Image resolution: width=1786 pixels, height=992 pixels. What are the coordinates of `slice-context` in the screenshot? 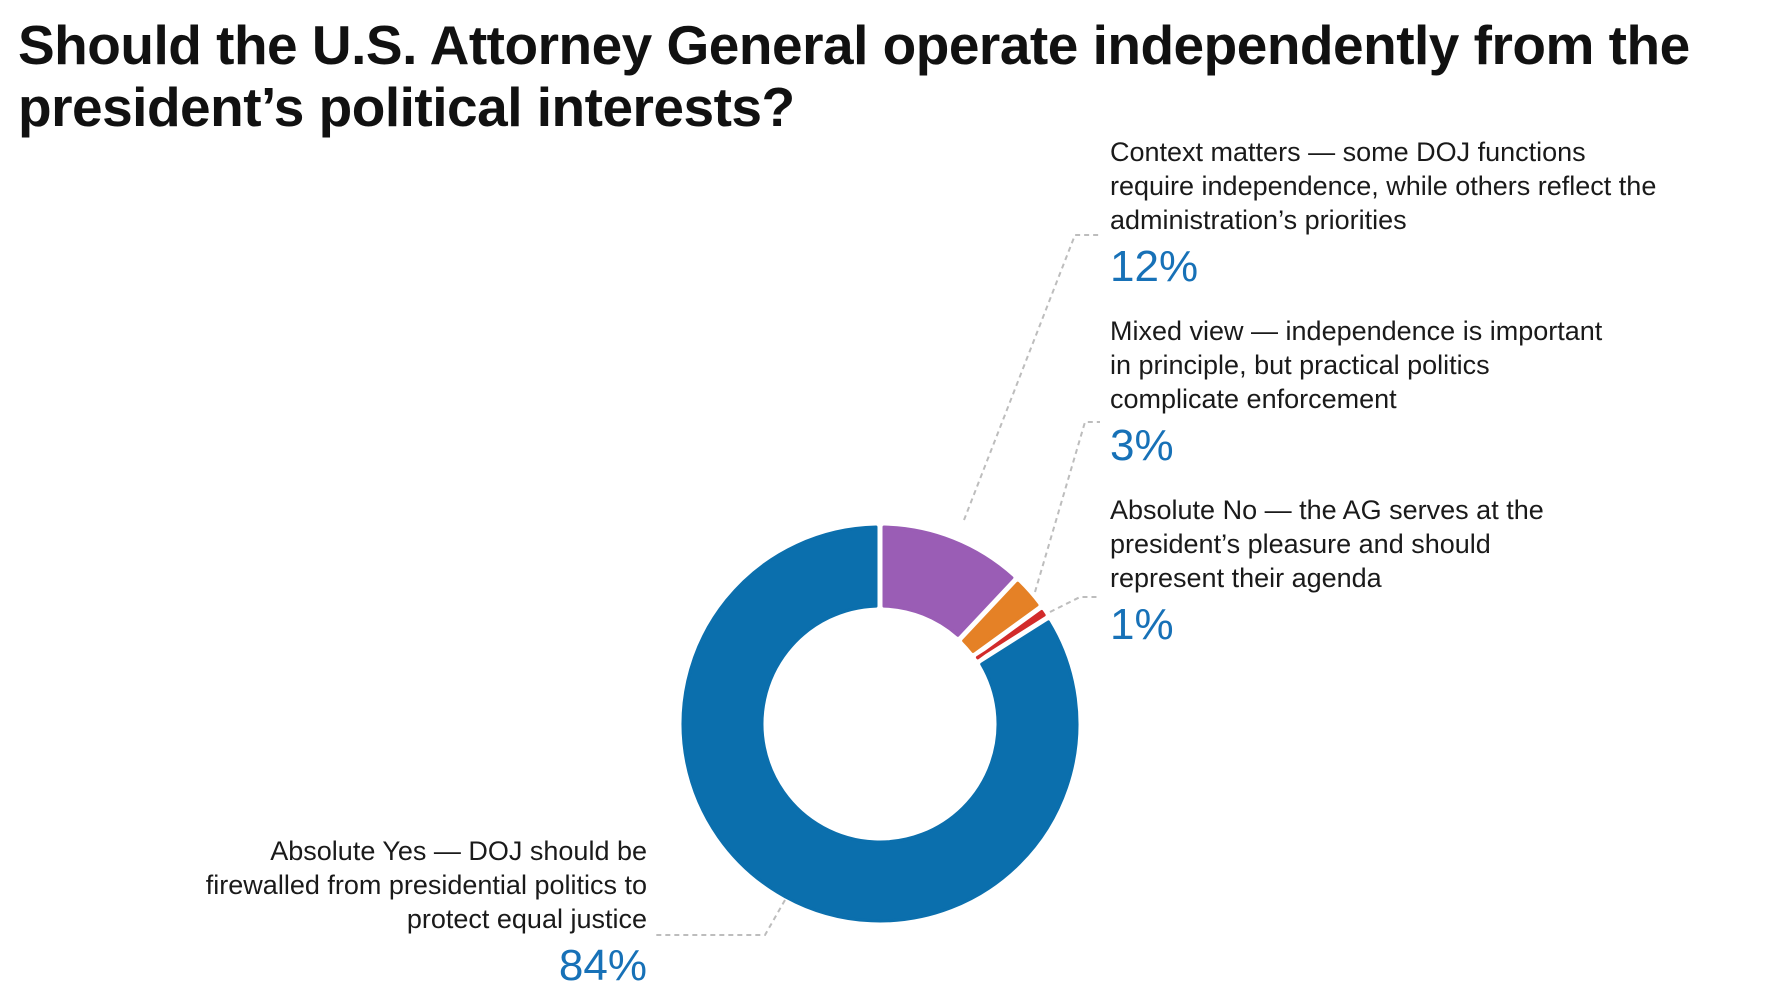 It's located at (948, 581).